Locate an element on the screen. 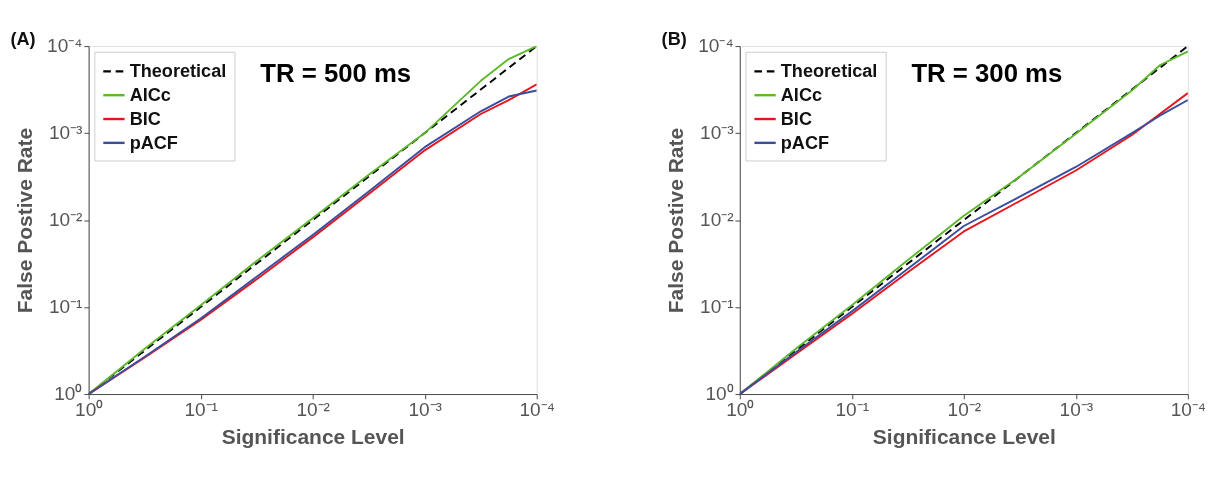 This screenshot has height=477, width=1226. annotation: TR = 300 ms is located at coordinates (987, 73).